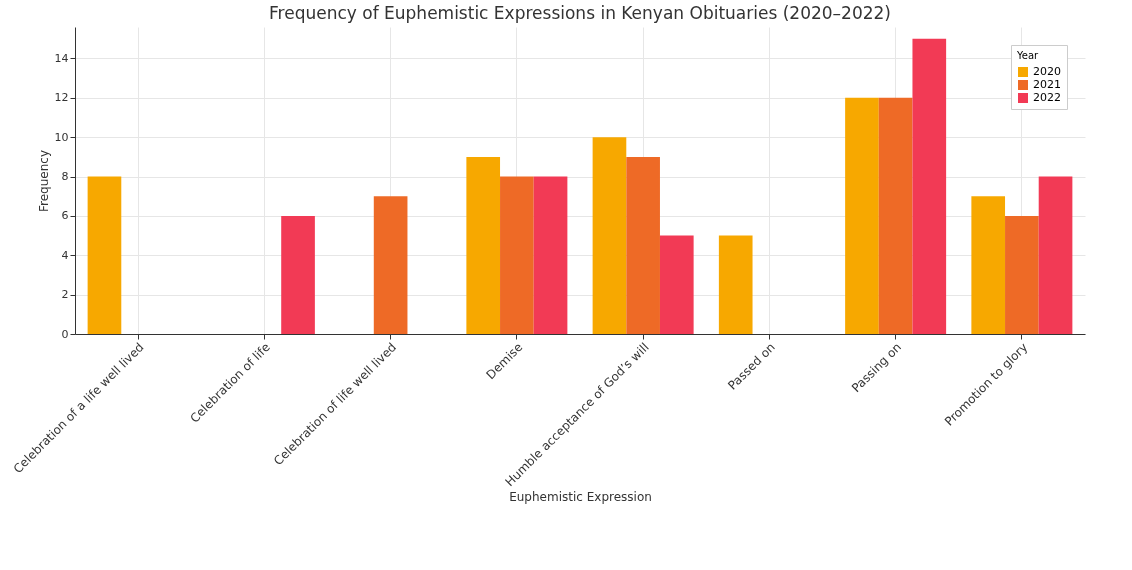 This screenshot has width=1132, height=570. I want to click on x-axis-title: Euphemistic Expression, so click(580, 497).